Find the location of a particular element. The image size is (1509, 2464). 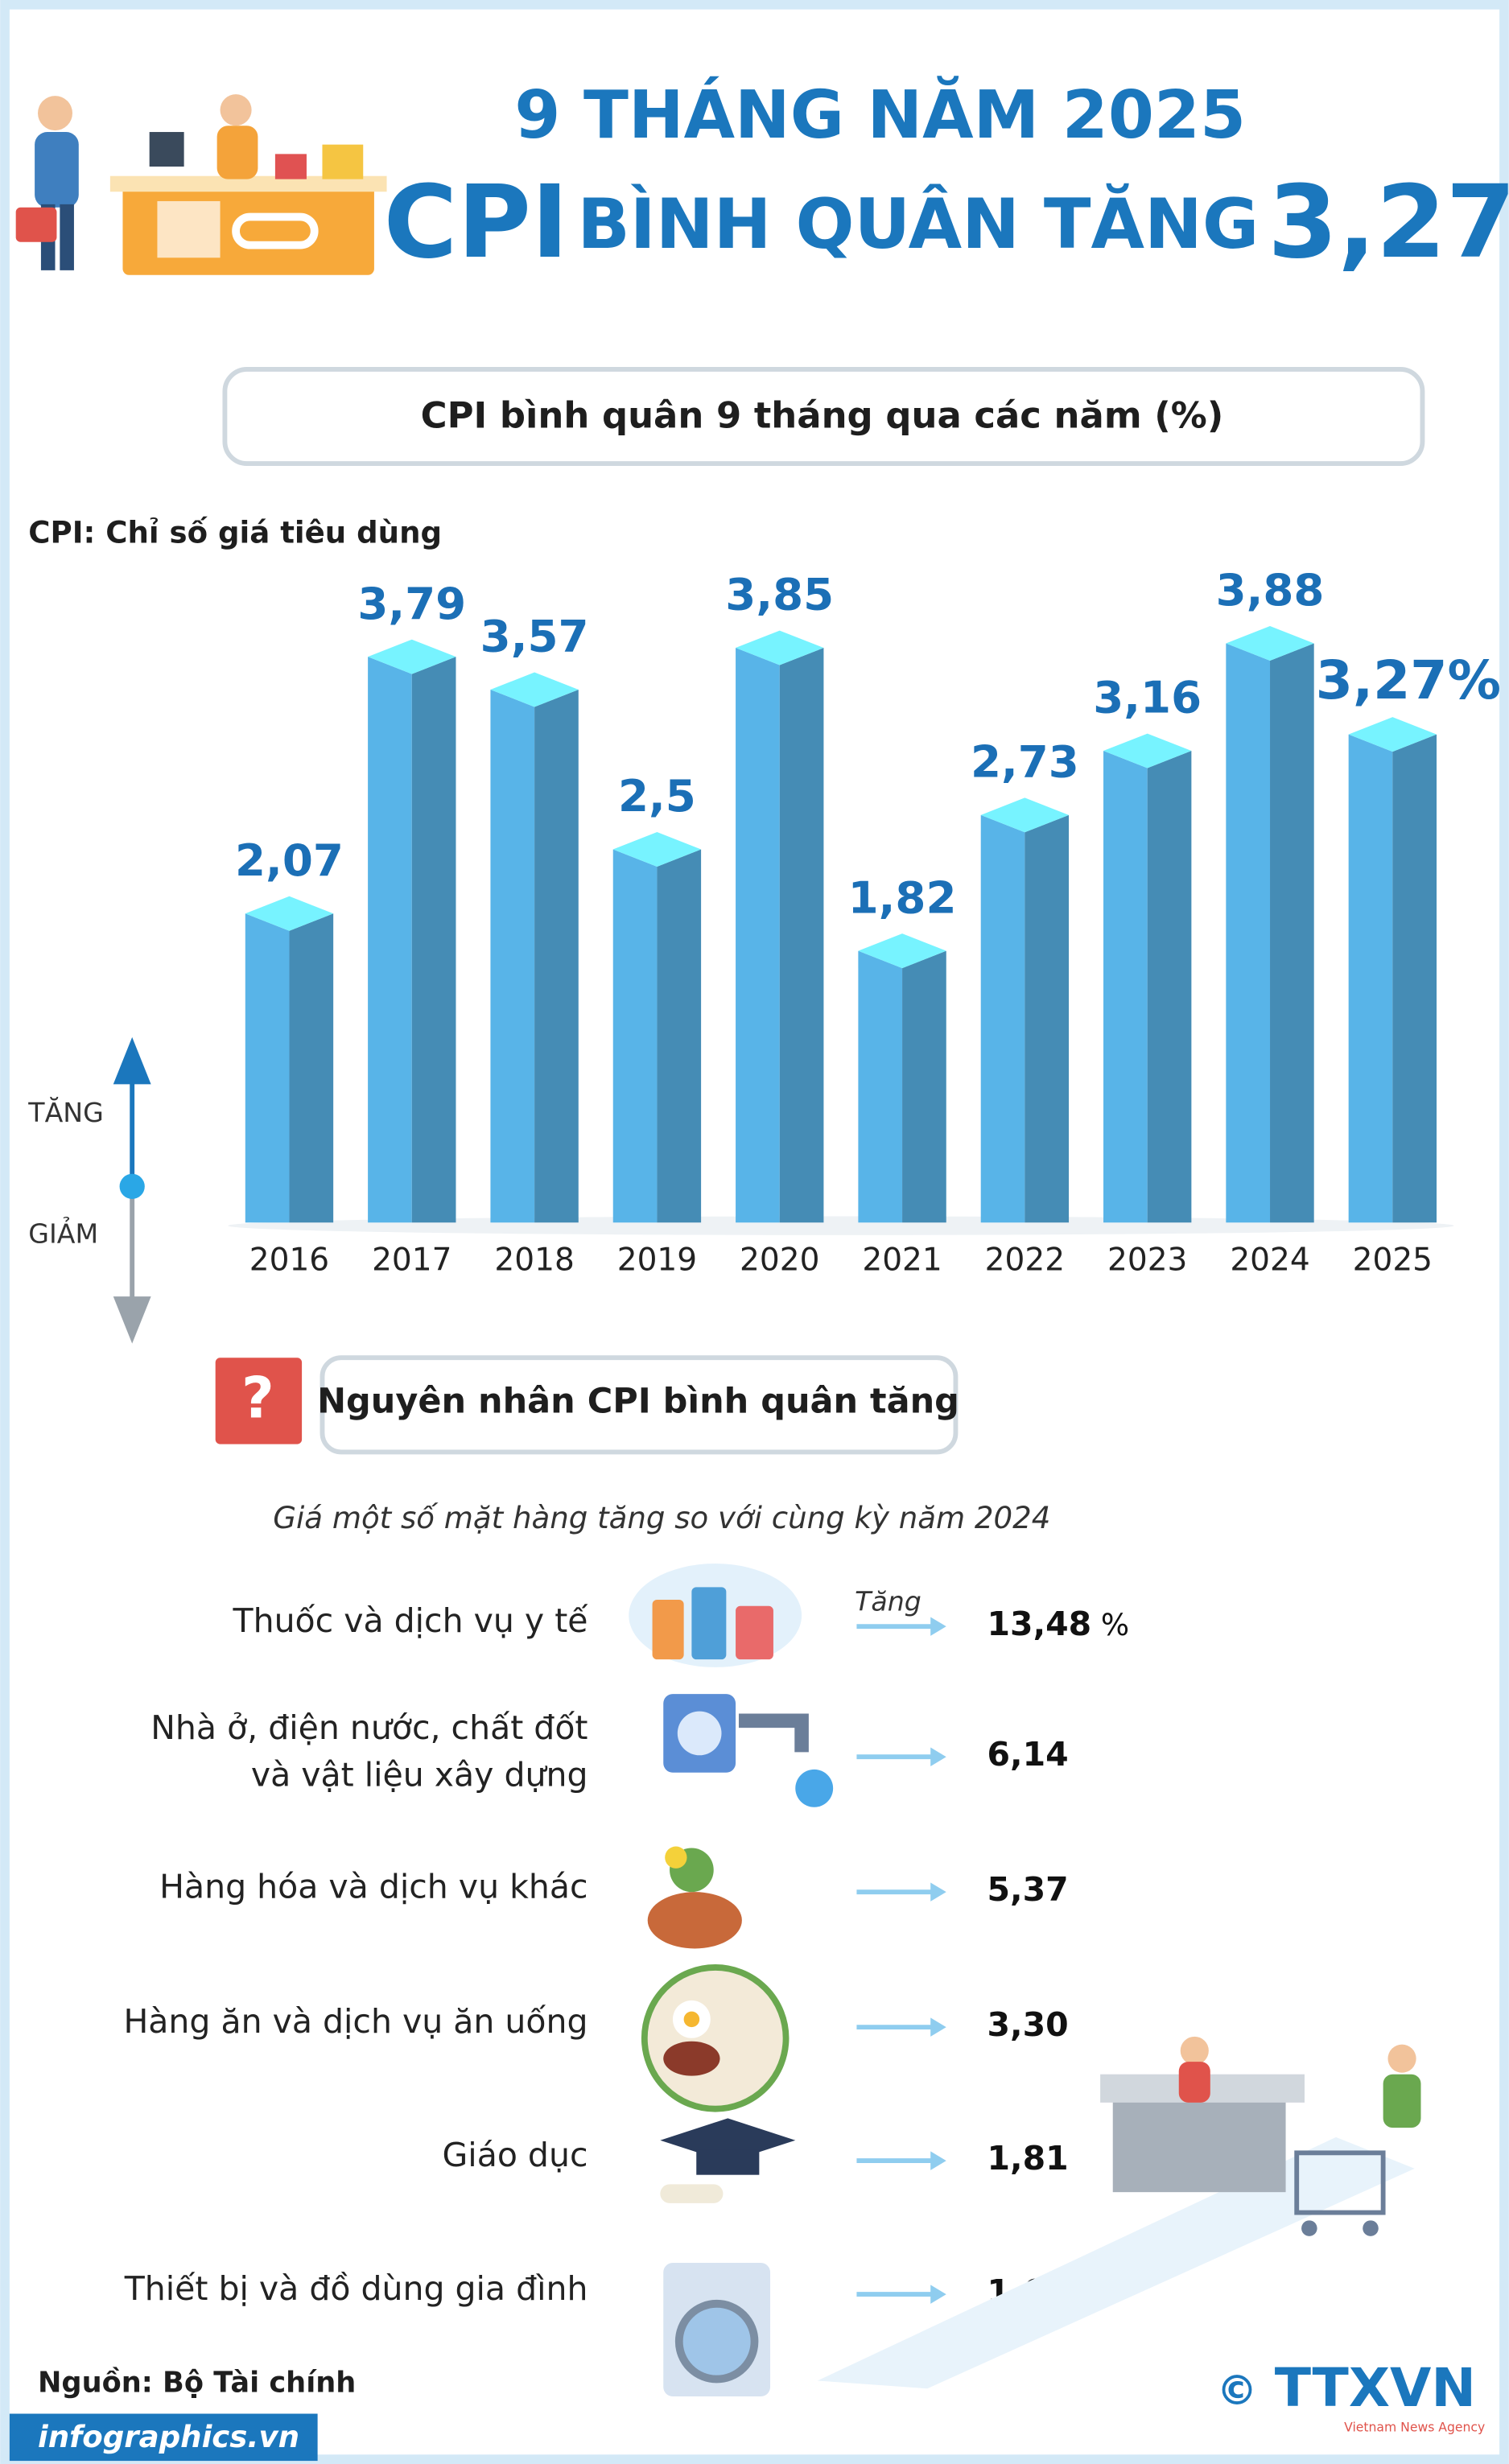

site-band is located at coordinates (163, 2437).